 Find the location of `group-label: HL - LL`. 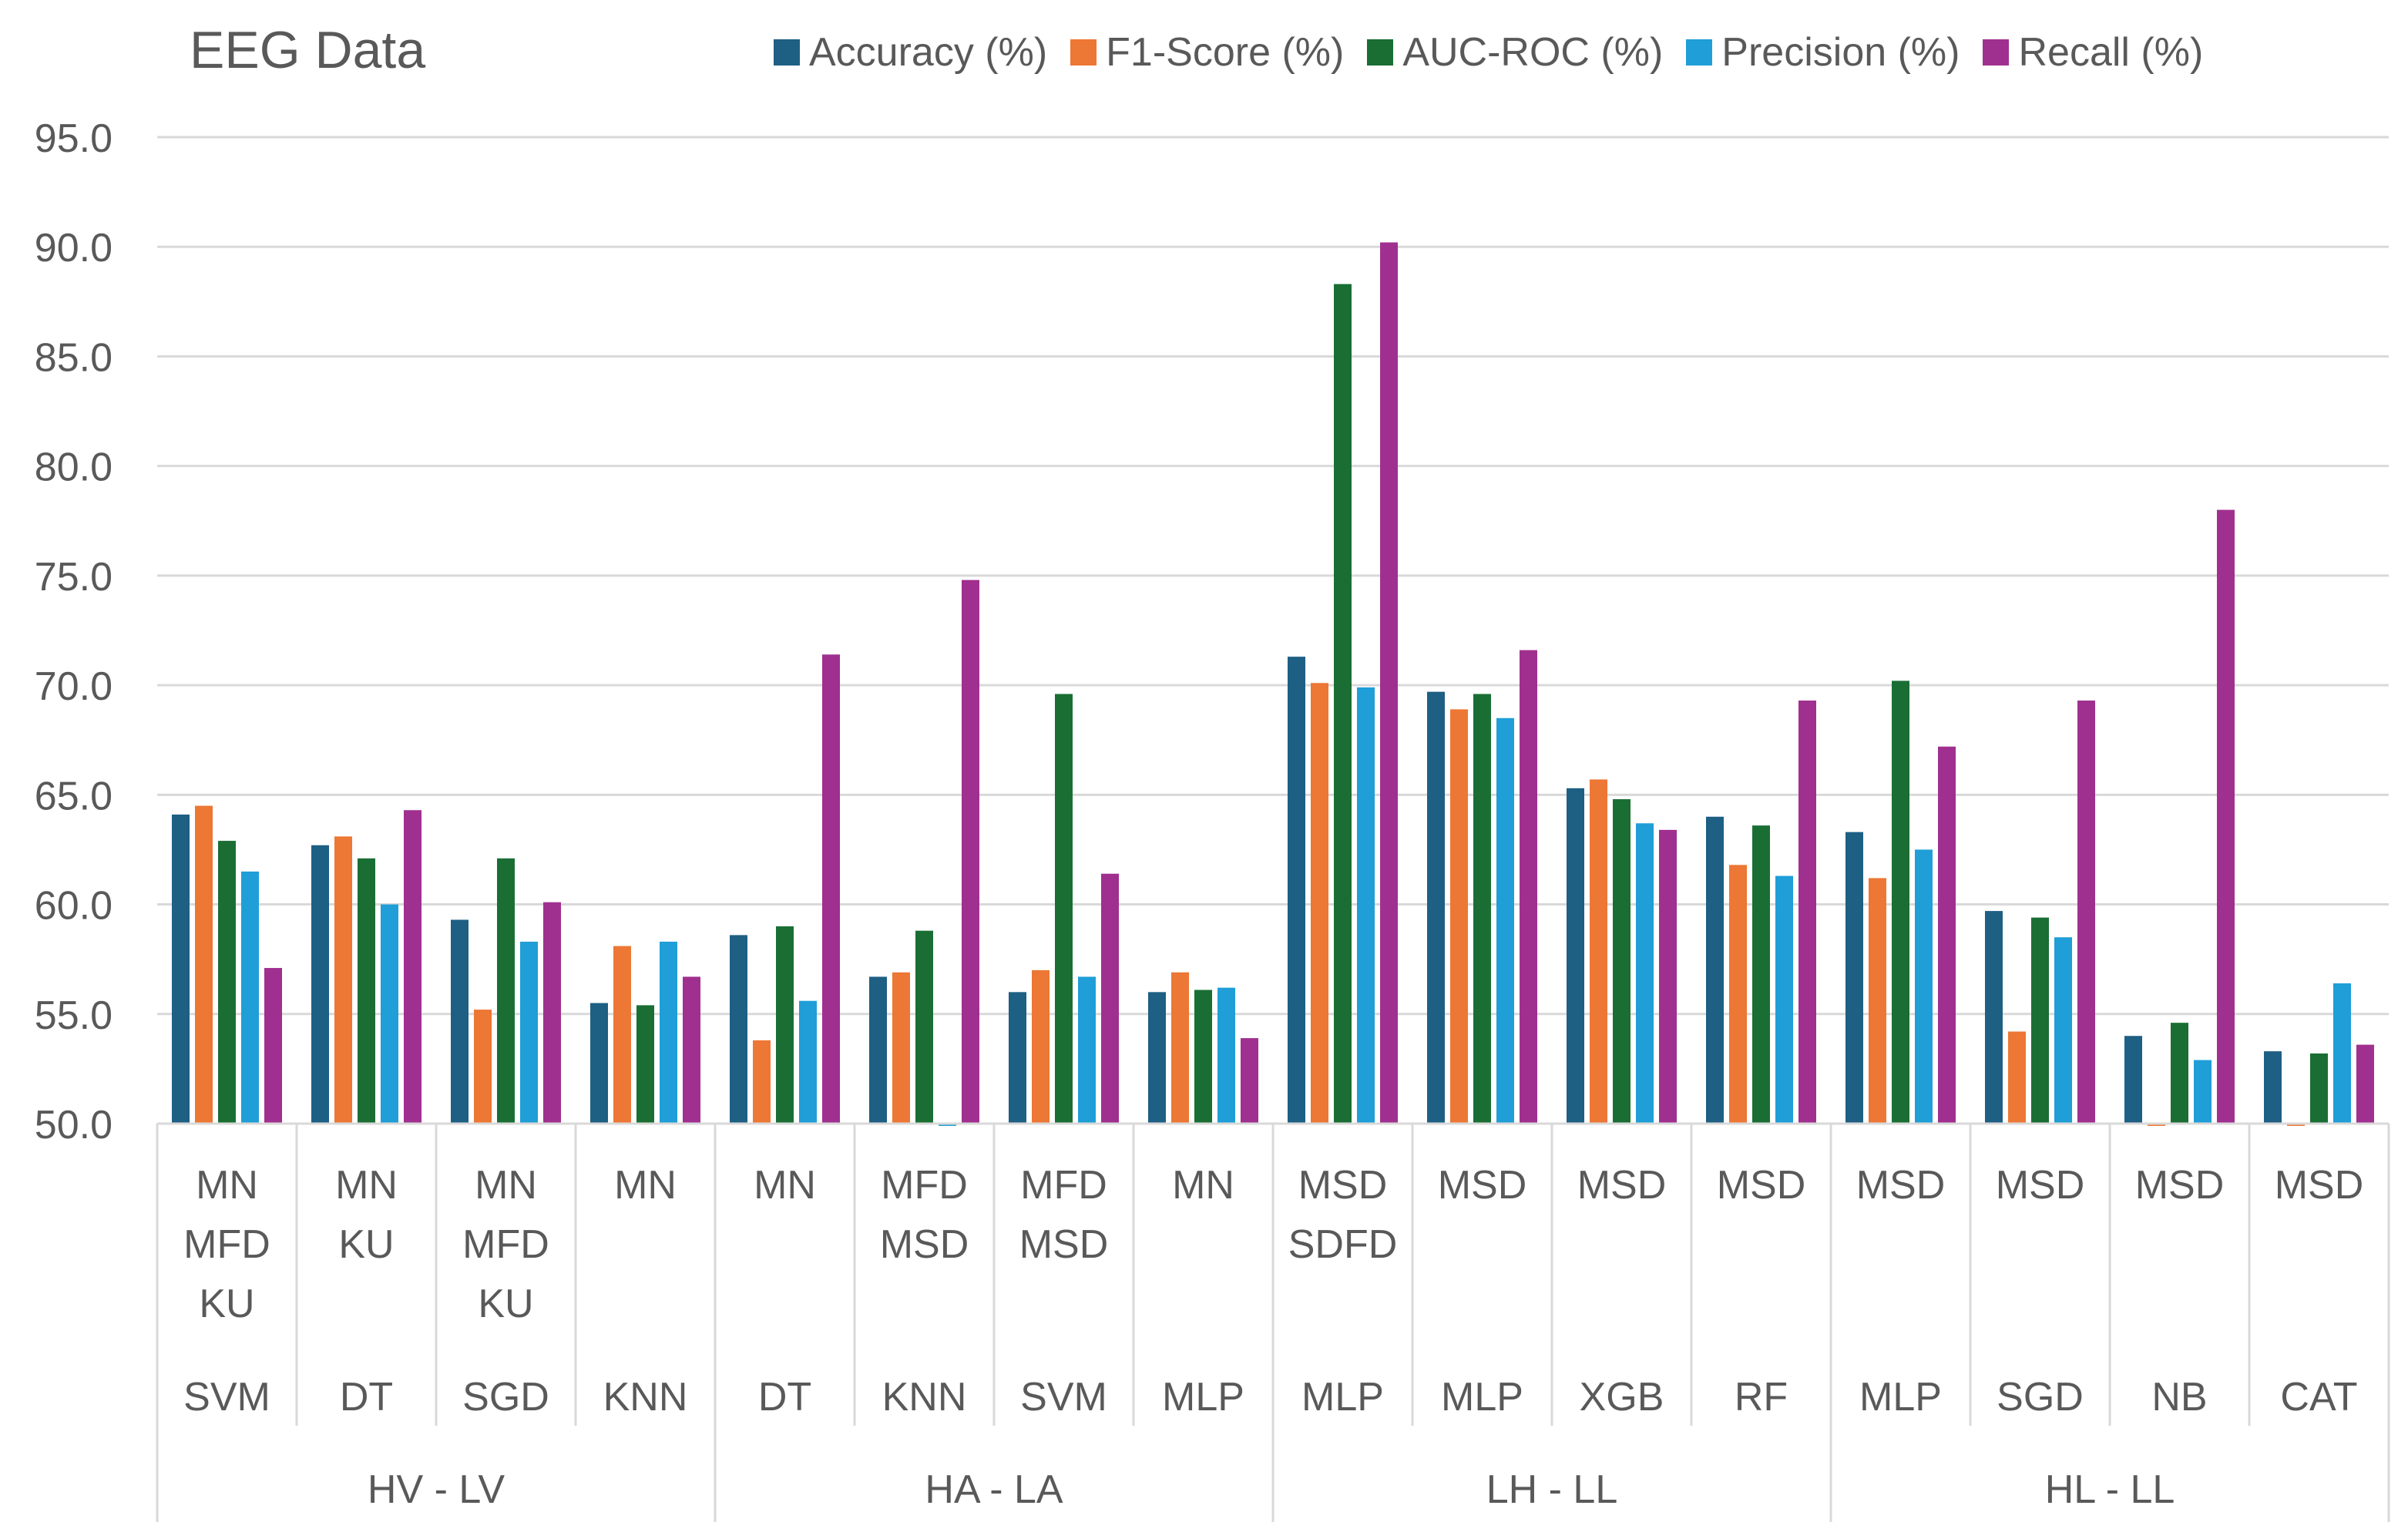

group-label: HL - LL is located at coordinates (2110, 1489).